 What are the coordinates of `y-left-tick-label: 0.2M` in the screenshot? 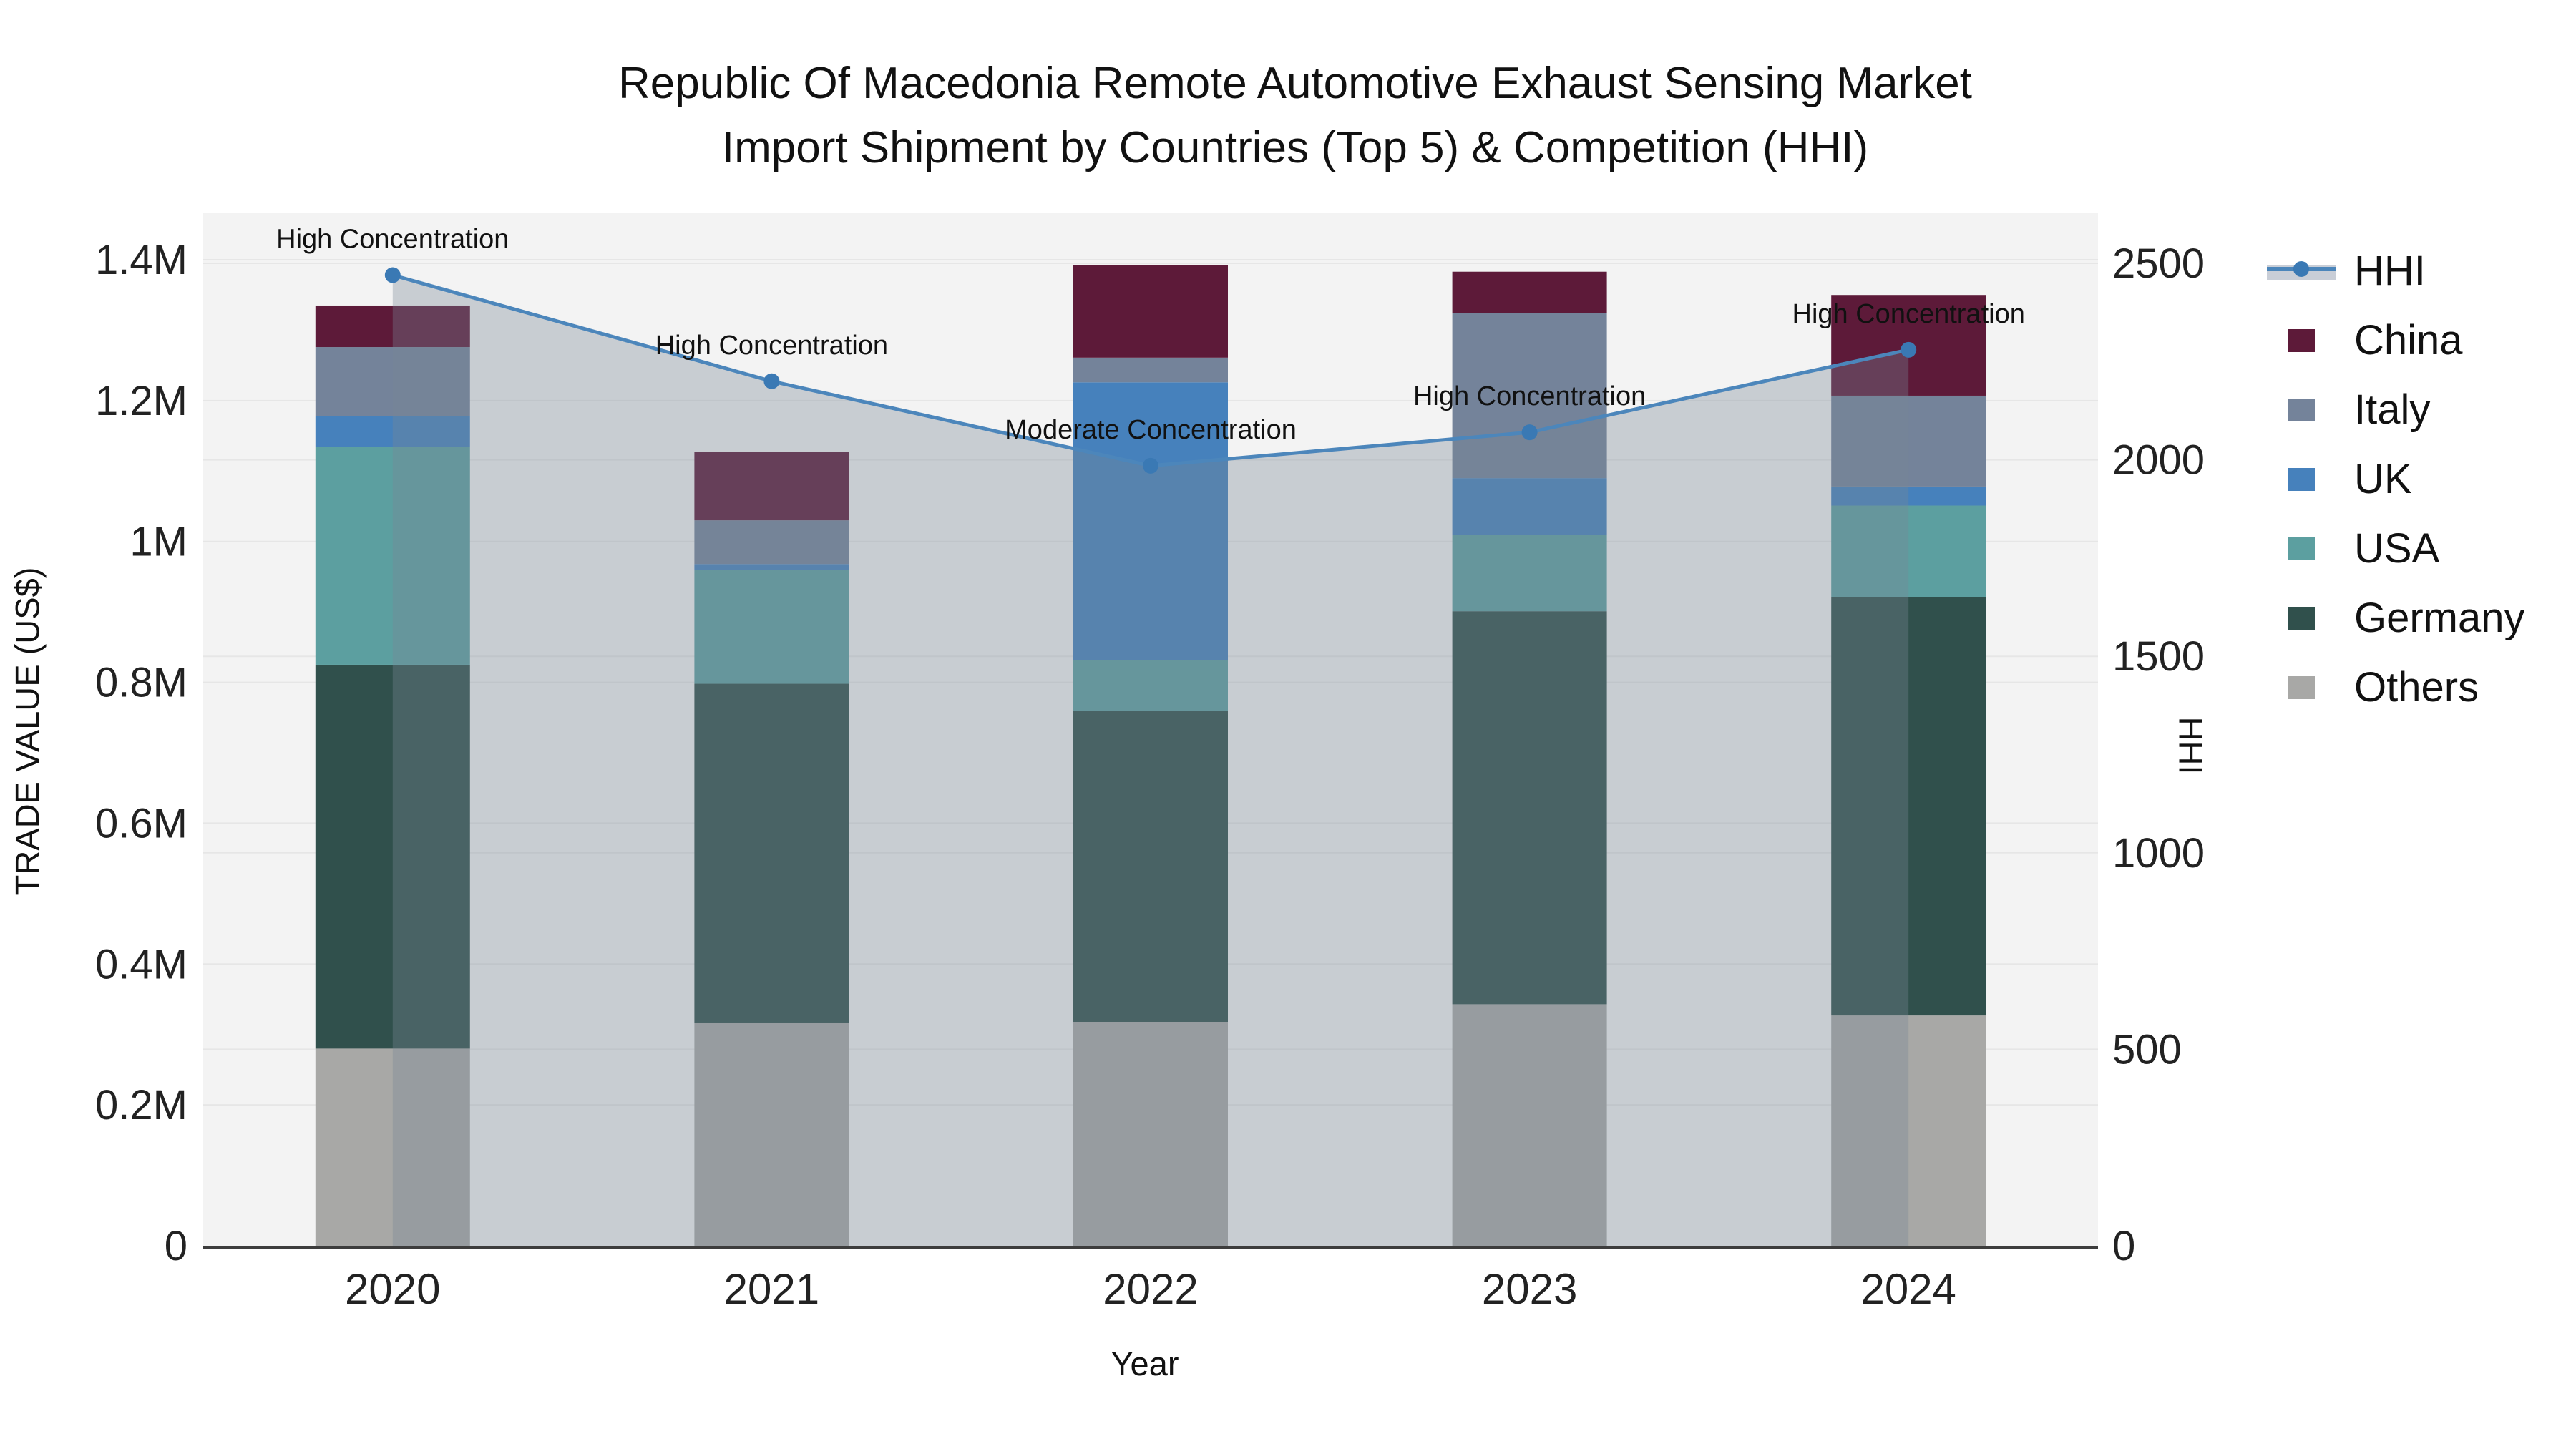 It's located at (141, 1105).